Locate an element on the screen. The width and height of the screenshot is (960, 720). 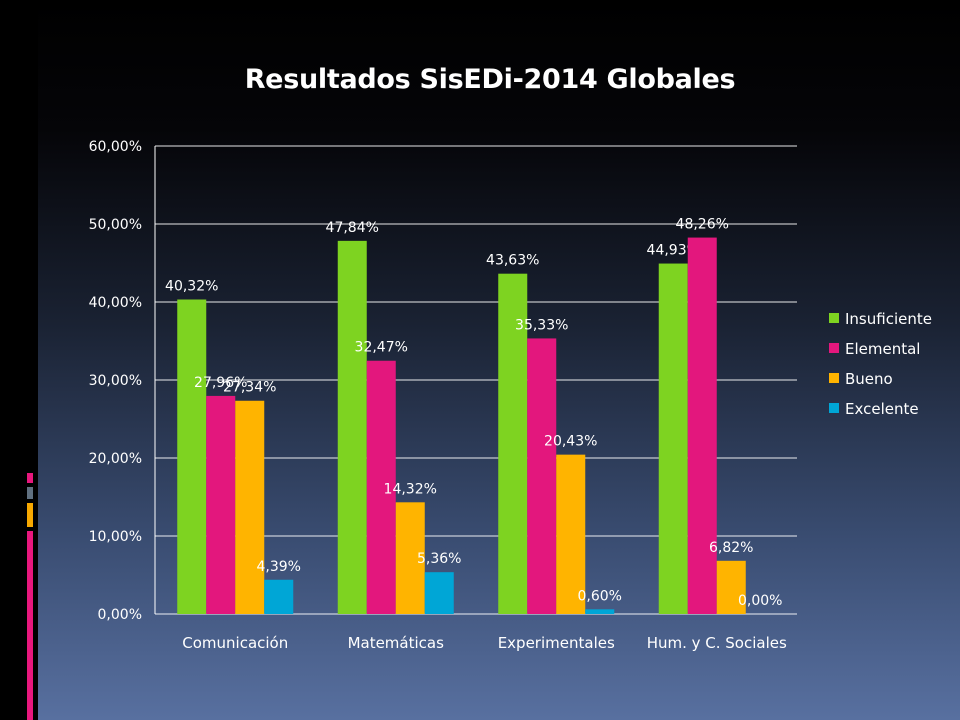
x-tick-label: Experimentales is located at coordinates (556, 643).